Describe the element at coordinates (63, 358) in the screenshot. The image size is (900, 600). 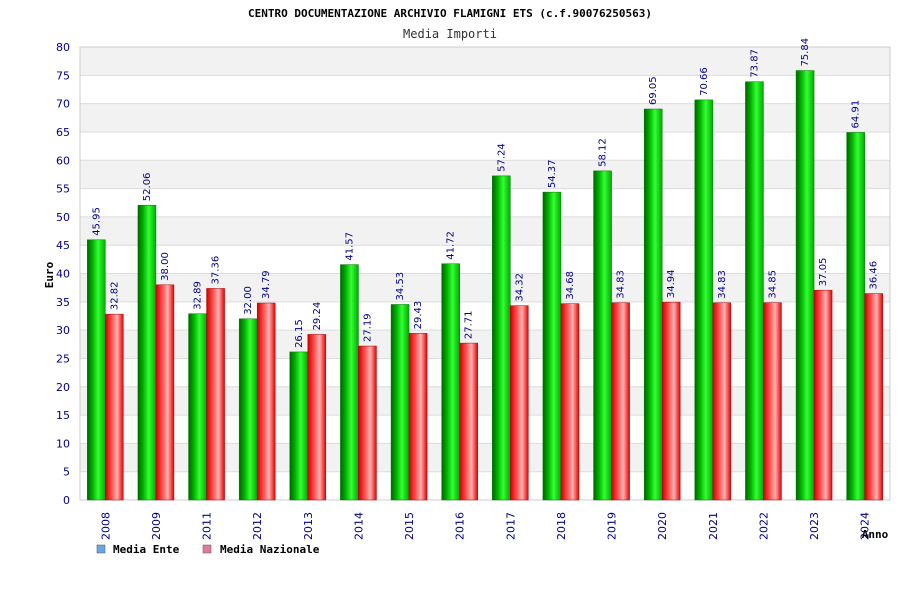
I see `y-tick-label: 25` at that location.